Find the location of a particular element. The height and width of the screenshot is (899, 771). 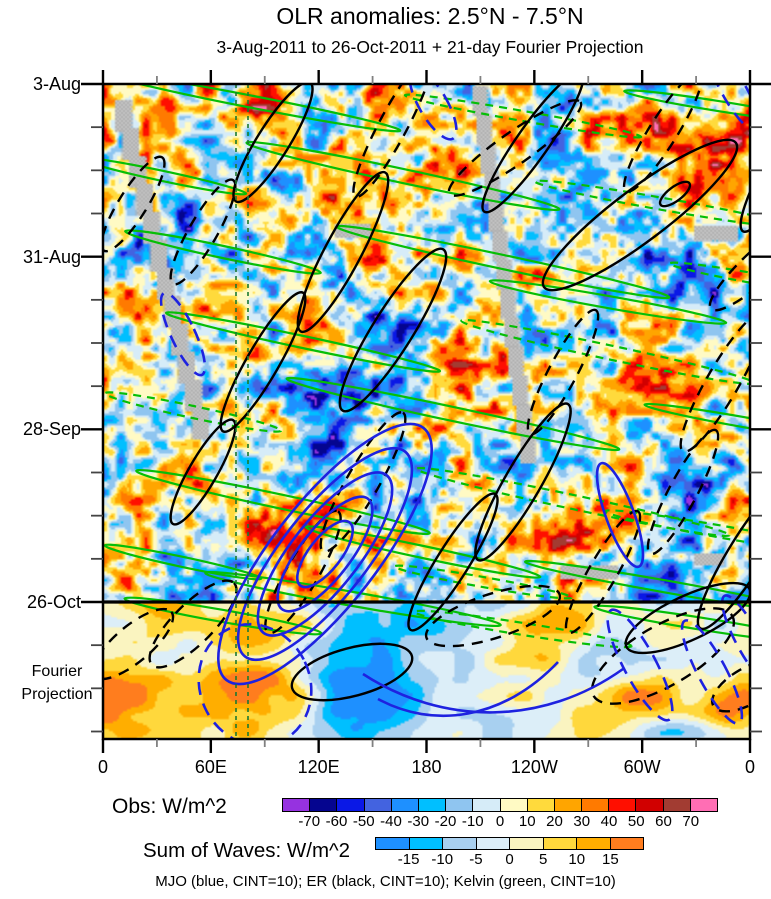

colorbar-tick-label: 20 is located at coordinates (554, 821).